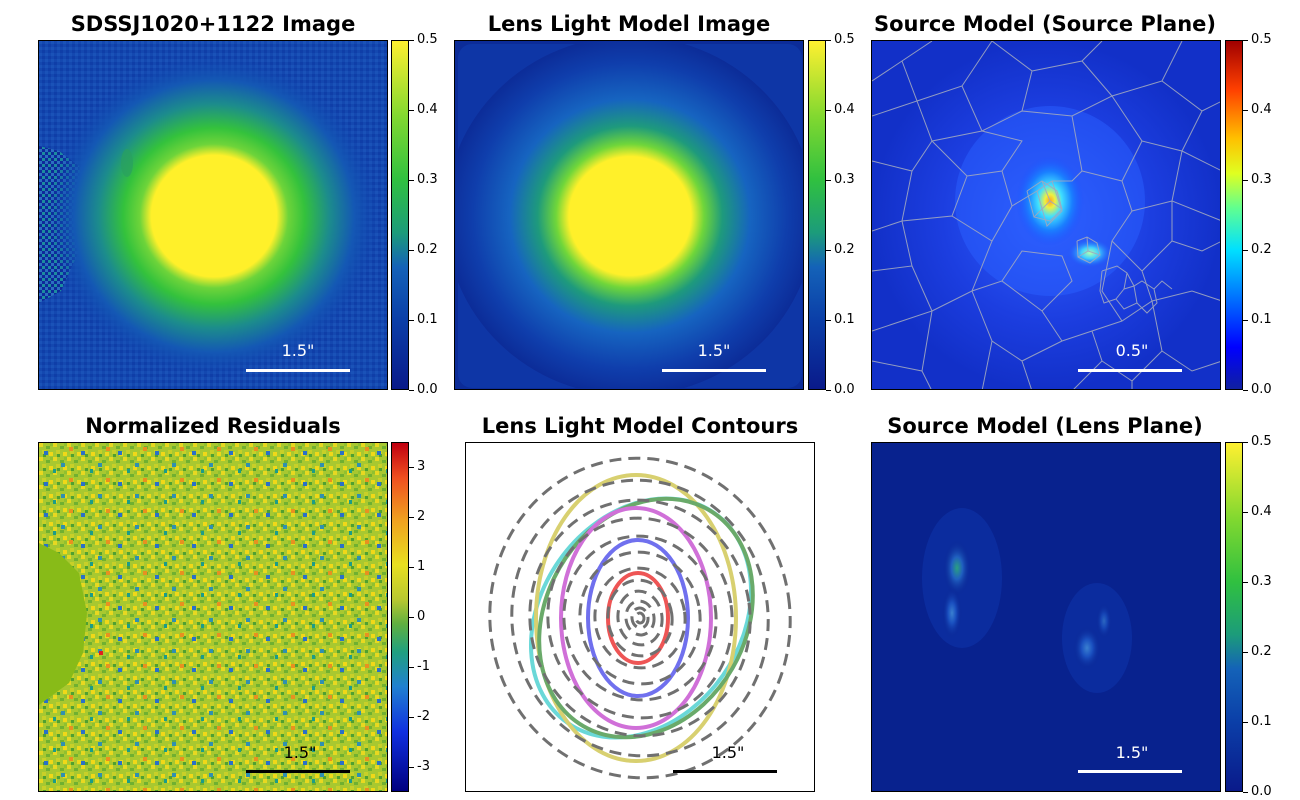 Image resolution: width=1300 pixels, height=800 pixels. Describe the element at coordinates (427, 389) in the screenshot. I see `colorbar-data-image-tick-label: 0.0` at that location.